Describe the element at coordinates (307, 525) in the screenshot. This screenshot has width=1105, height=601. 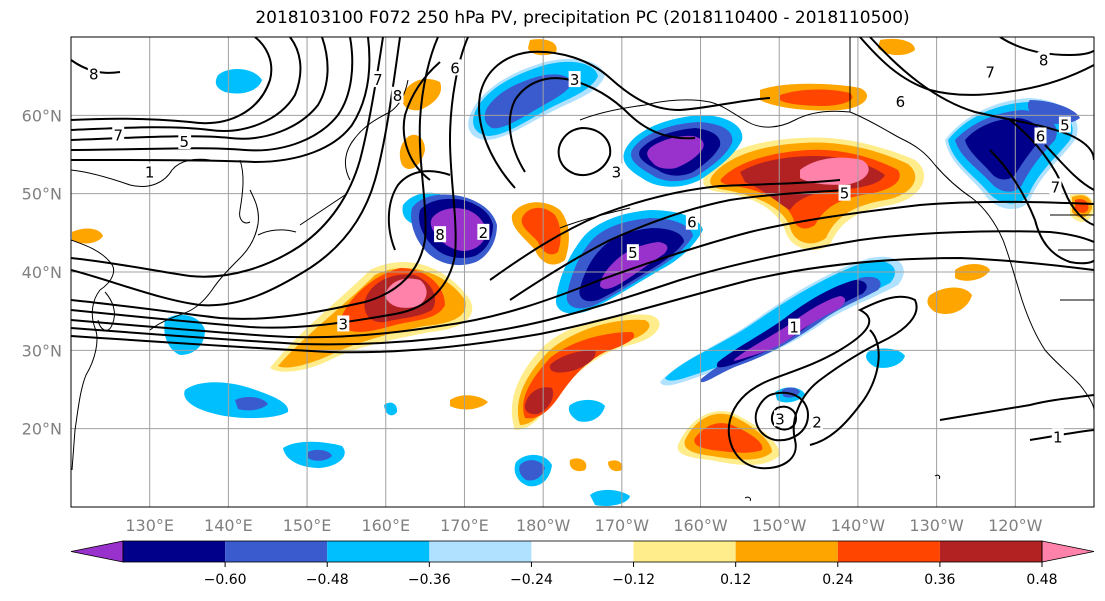
I see `longitude-label: 150°E` at that location.